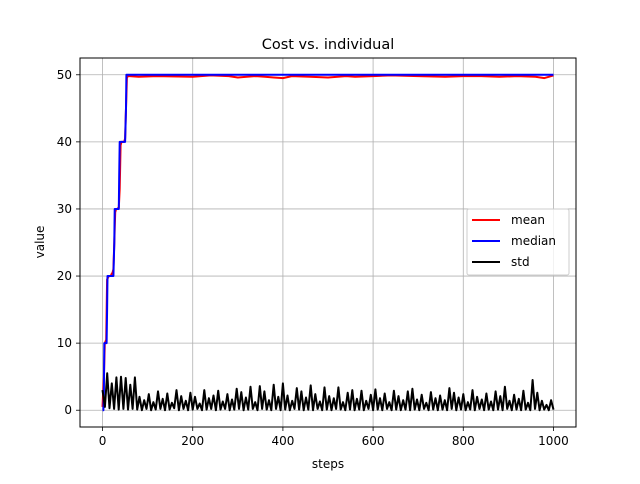 This screenshot has height=484, width=640. I want to click on legend-label-std: std, so click(520, 262).